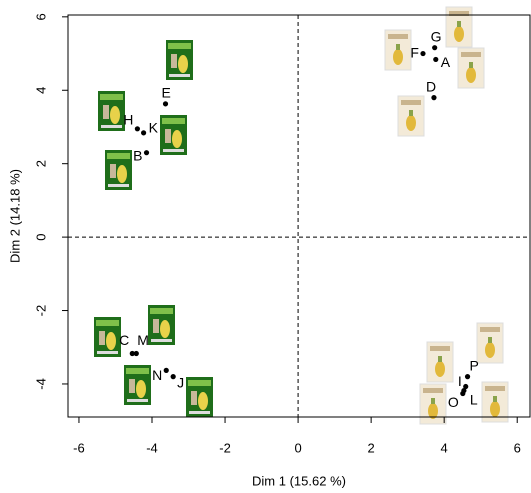 The image size is (531, 493). I want to click on point-label: H, so click(128, 120).